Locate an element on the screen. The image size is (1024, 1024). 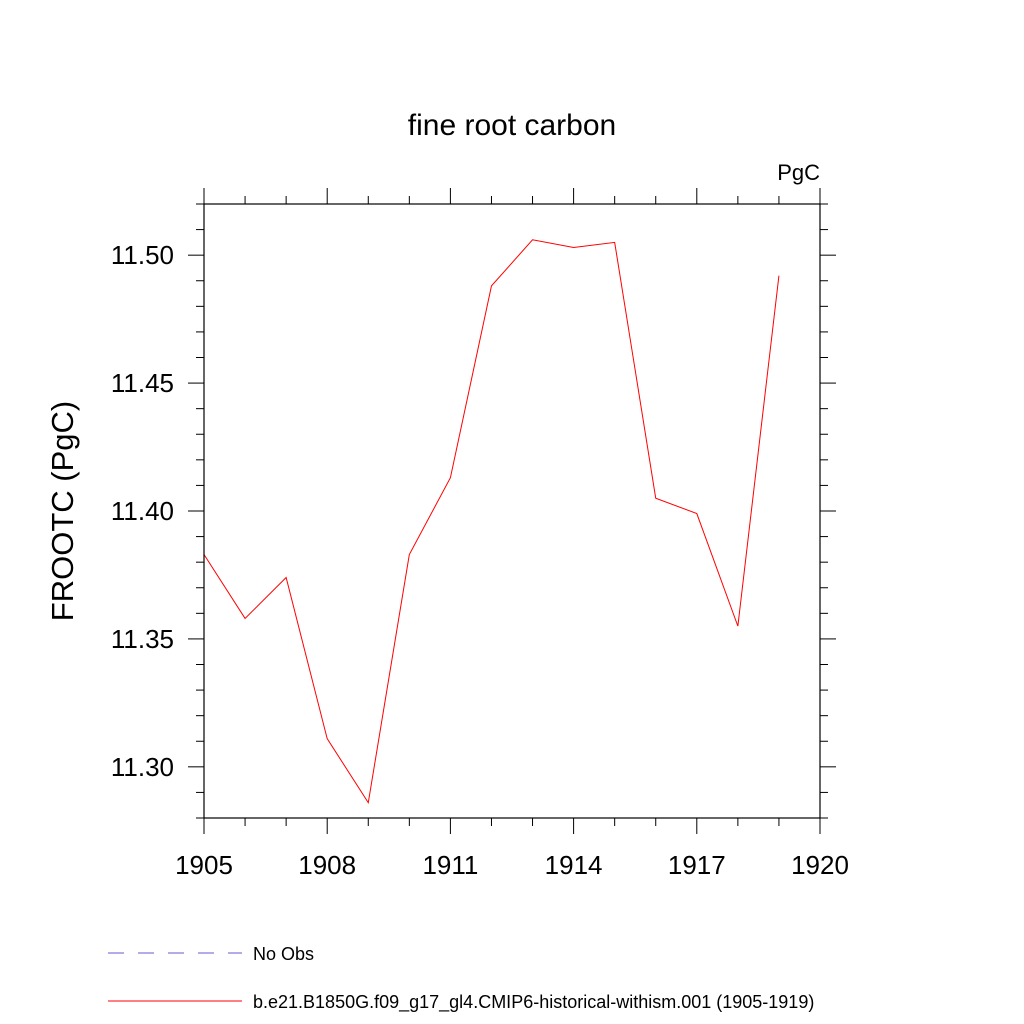
x-tick-label: 1905 is located at coordinates (204, 865).